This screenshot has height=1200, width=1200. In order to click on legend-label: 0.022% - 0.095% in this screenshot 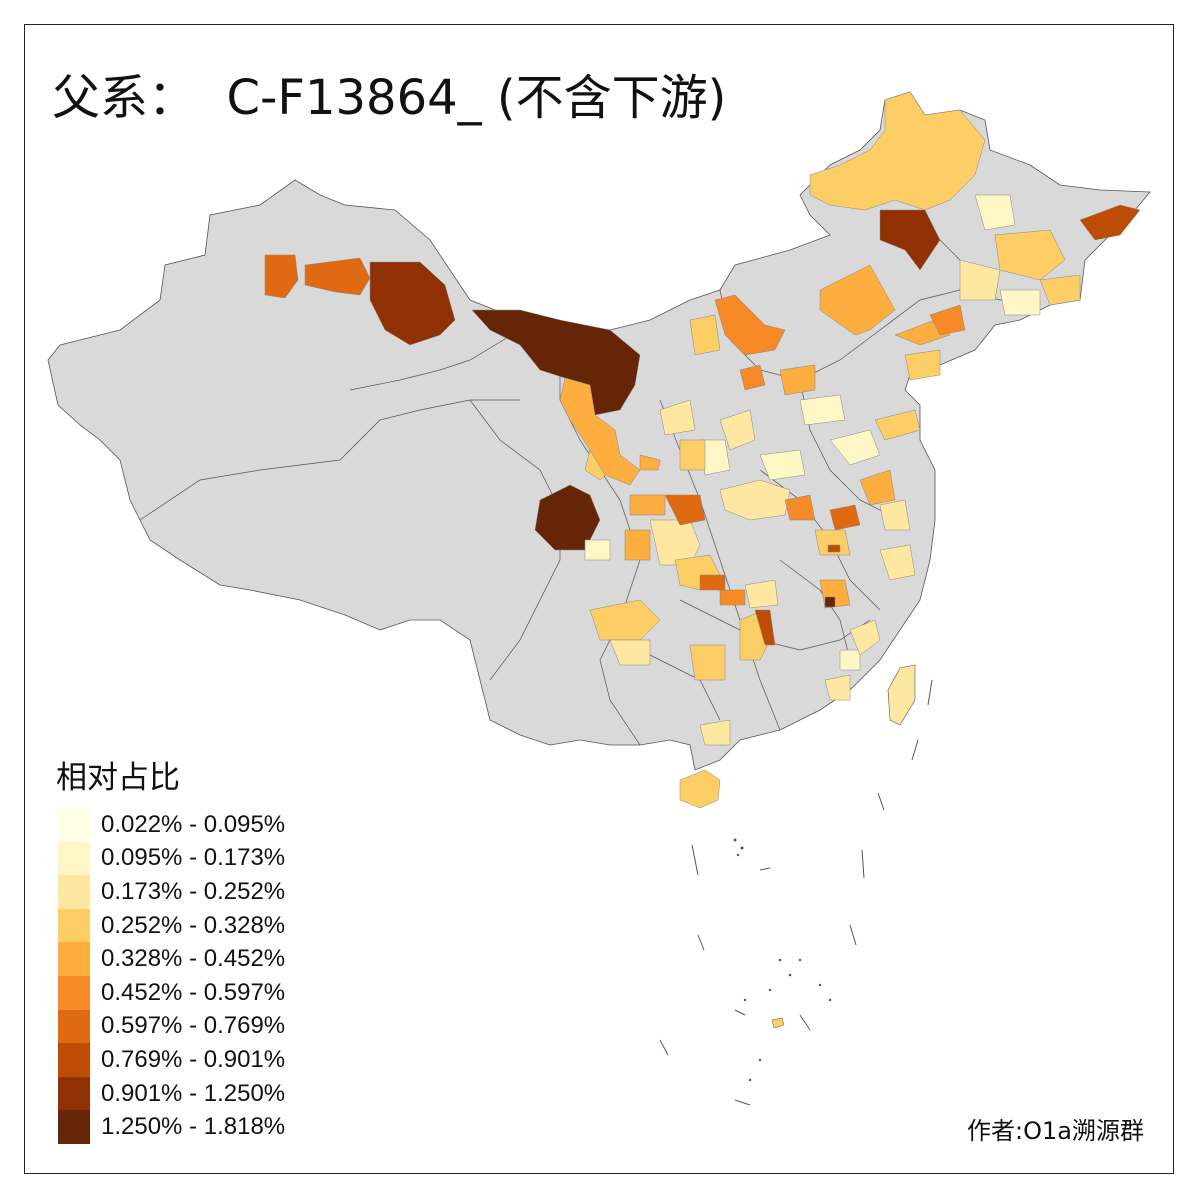, I will do `click(193, 824)`.